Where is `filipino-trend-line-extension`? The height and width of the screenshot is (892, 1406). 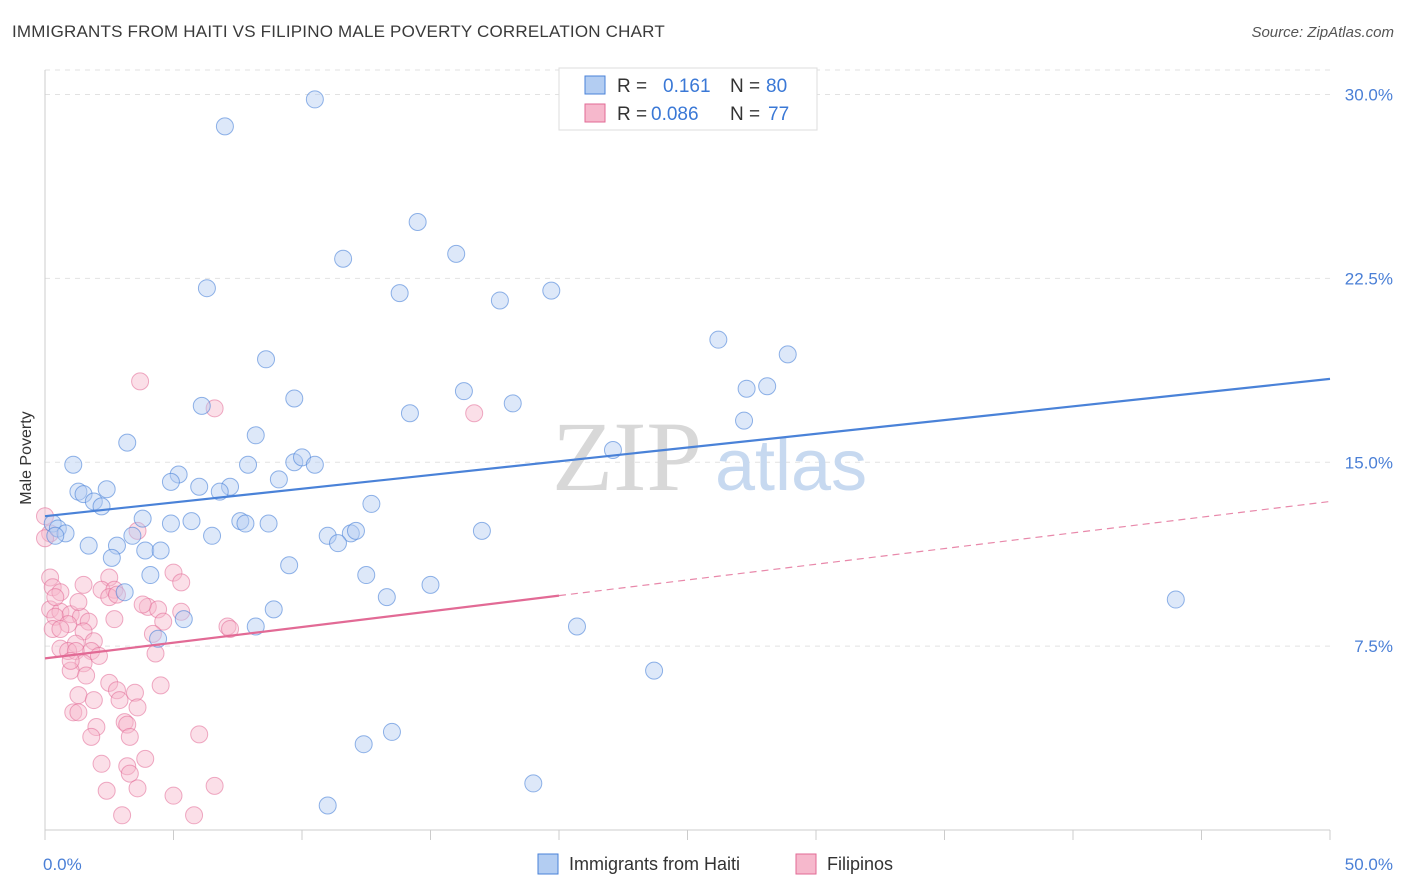
filipino-trend-line-extension is located at coordinates (944, 548).